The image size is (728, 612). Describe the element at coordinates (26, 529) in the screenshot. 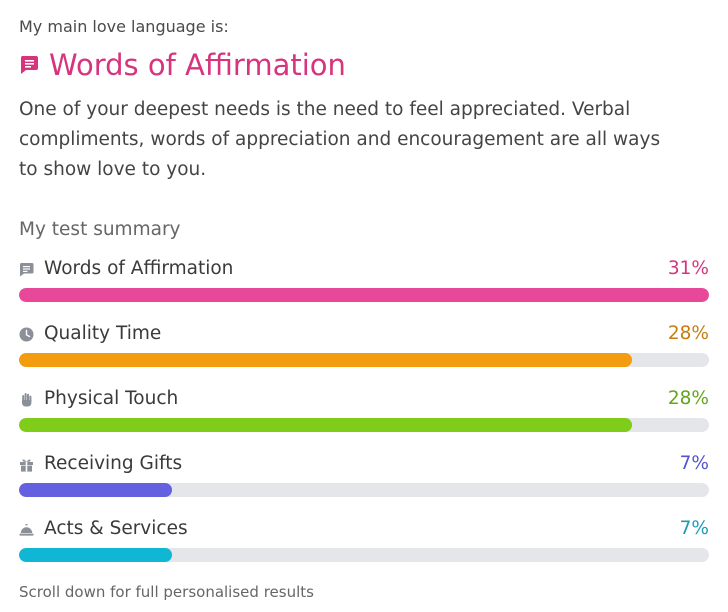

I see `service-bell-icon` at that location.